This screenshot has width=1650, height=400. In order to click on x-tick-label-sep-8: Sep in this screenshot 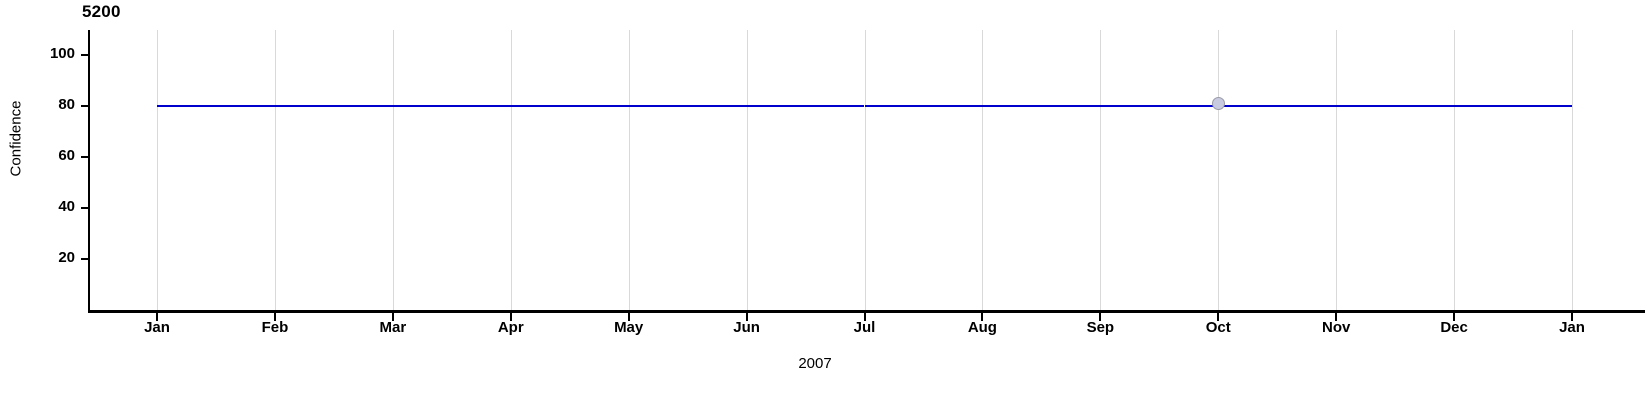, I will do `click(1100, 327)`.